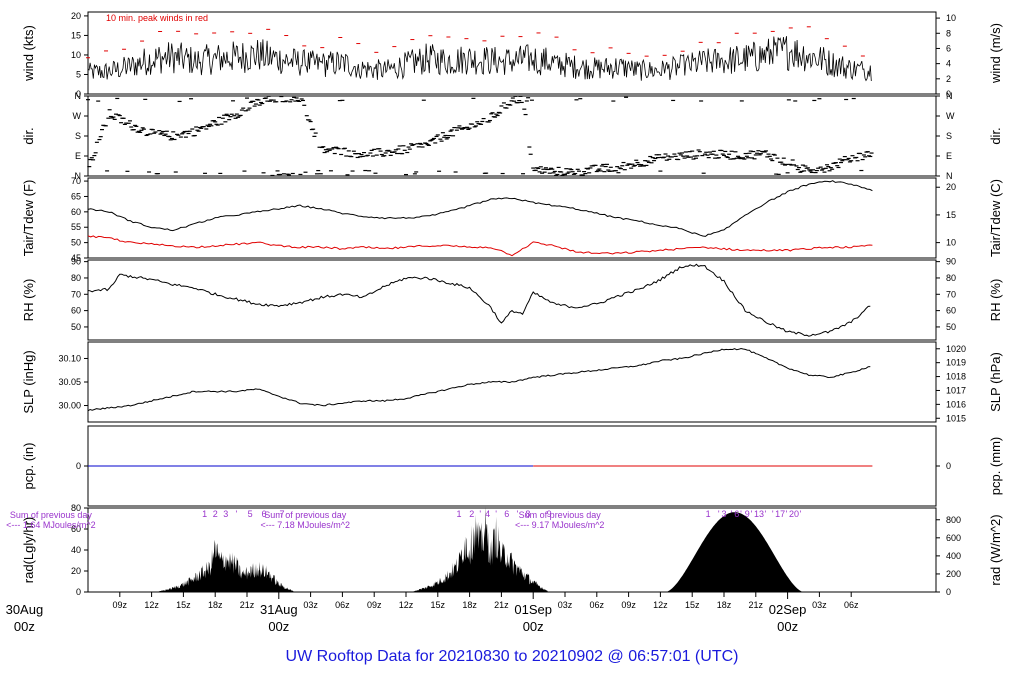 The height and width of the screenshot is (700, 1024). I want to click on wind-right-tick-label: 0, so click(948, 94).